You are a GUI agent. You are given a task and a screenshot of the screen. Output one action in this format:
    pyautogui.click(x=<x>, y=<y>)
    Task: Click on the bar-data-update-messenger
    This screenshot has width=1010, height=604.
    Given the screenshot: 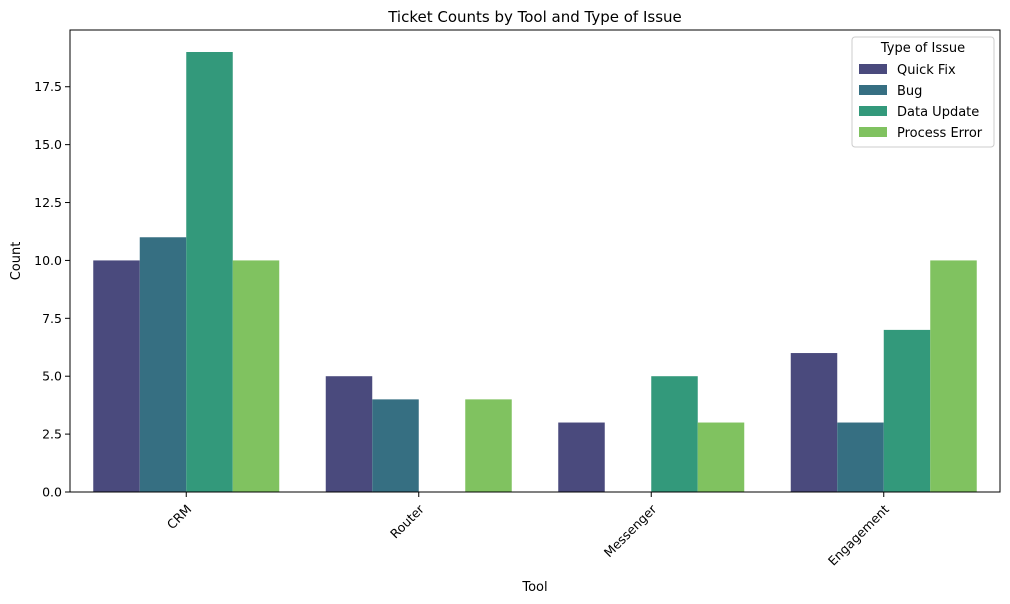 What is the action you would take?
    pyautogui.click(x=674, y=434)
    